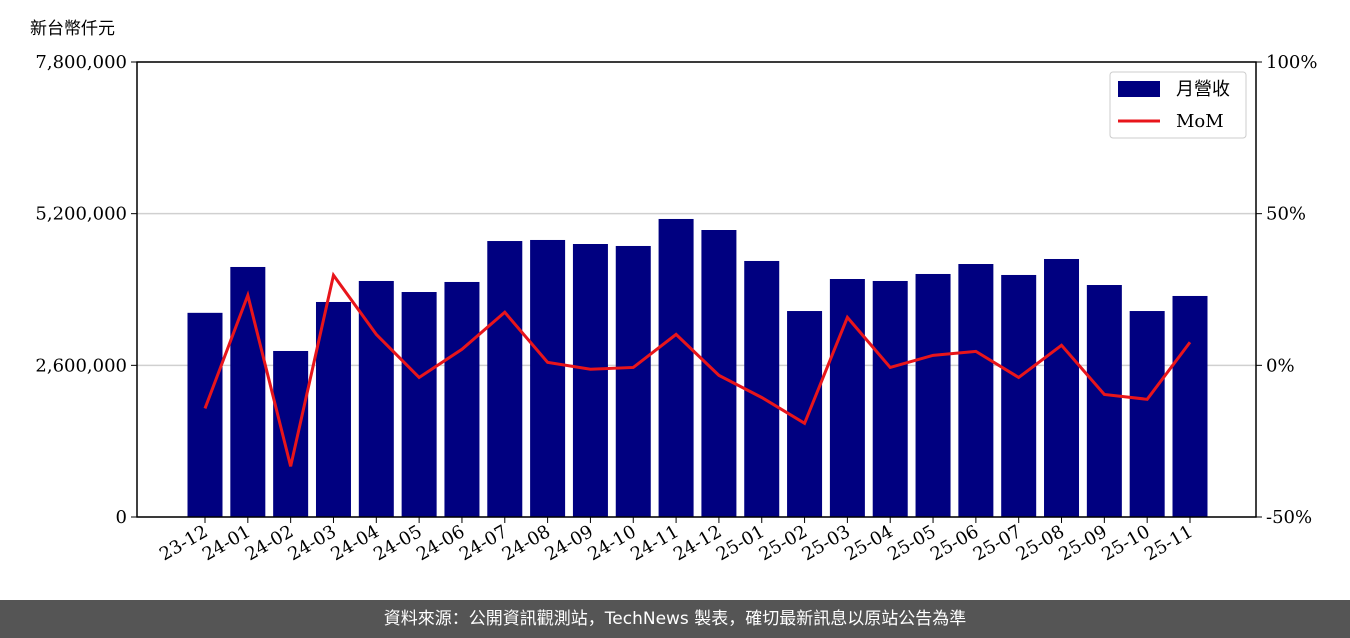  What do you see at coordinates (354, 543) in the screenshot?
I see `x-tick-label: 24-04` at bounding box center [354, 543].